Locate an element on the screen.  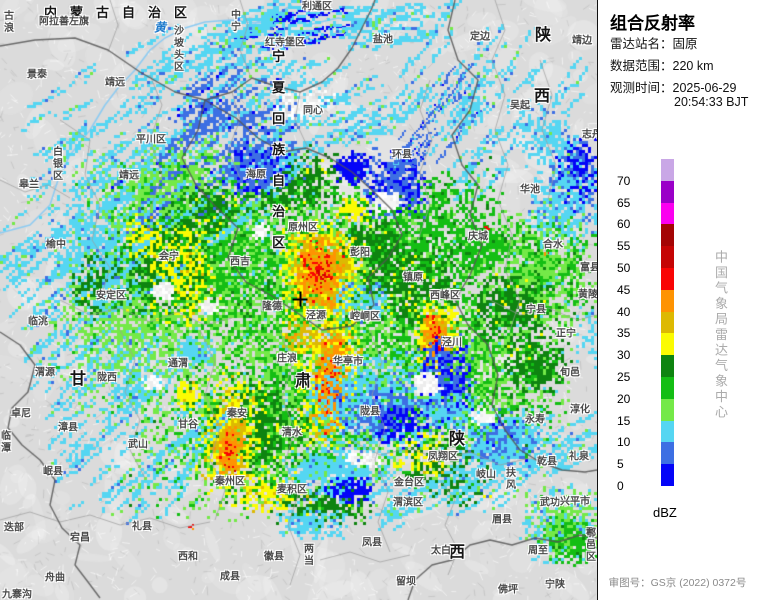
colorbar-tick-label: 10 is located at coordinates (624, 442).